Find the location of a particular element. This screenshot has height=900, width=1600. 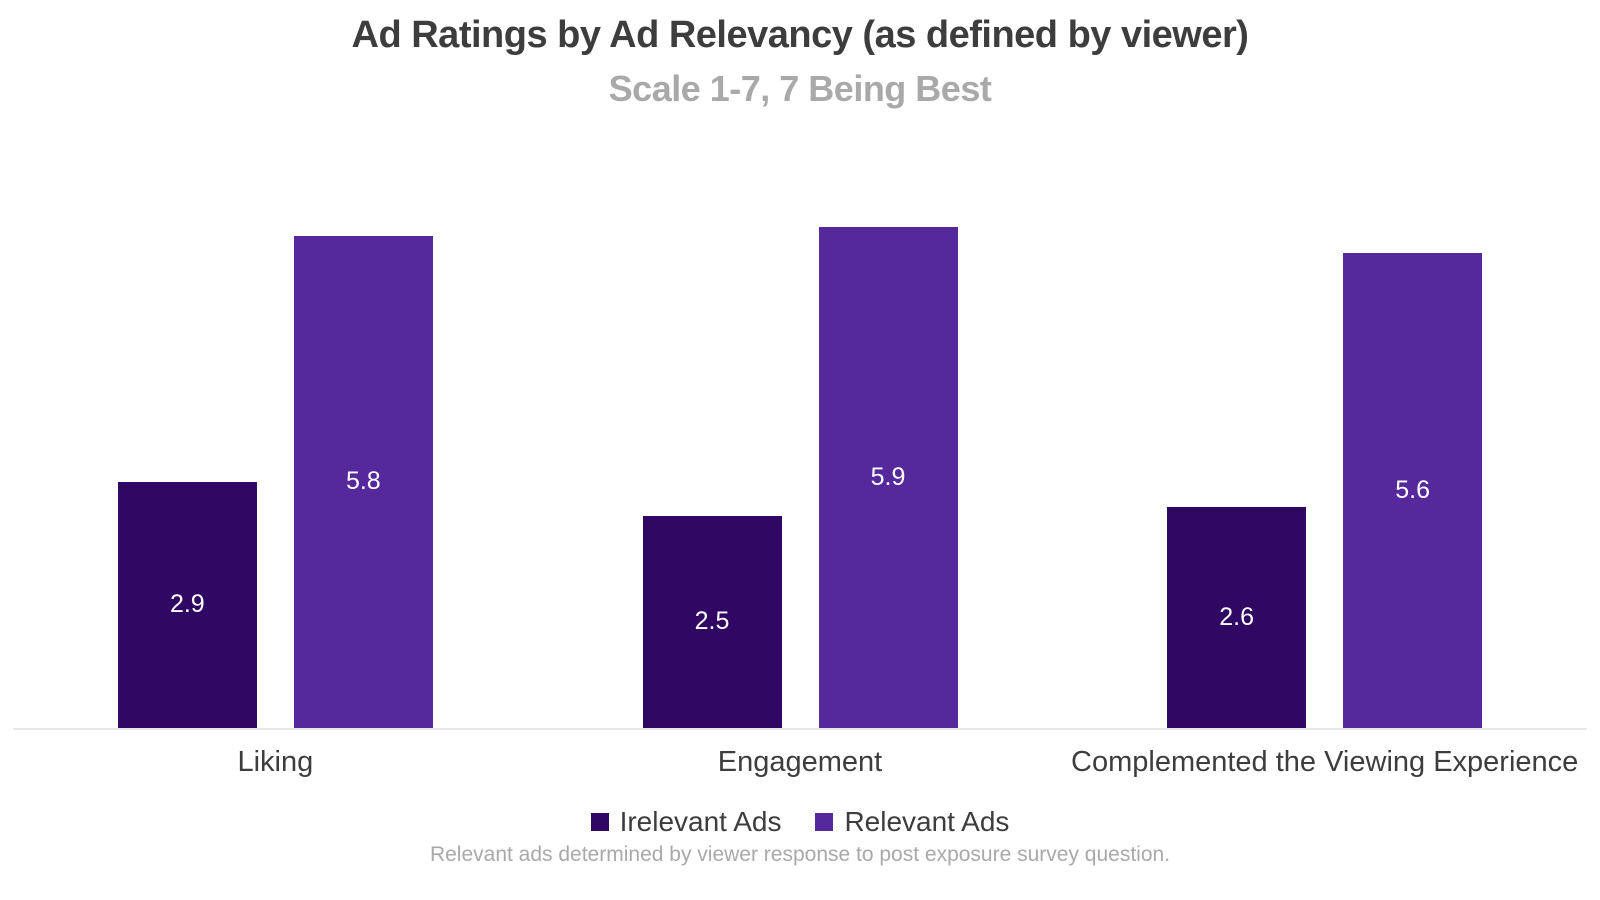

bar-irelevant-ads-engagement: 2.5 is located at coordinates (712, 621).